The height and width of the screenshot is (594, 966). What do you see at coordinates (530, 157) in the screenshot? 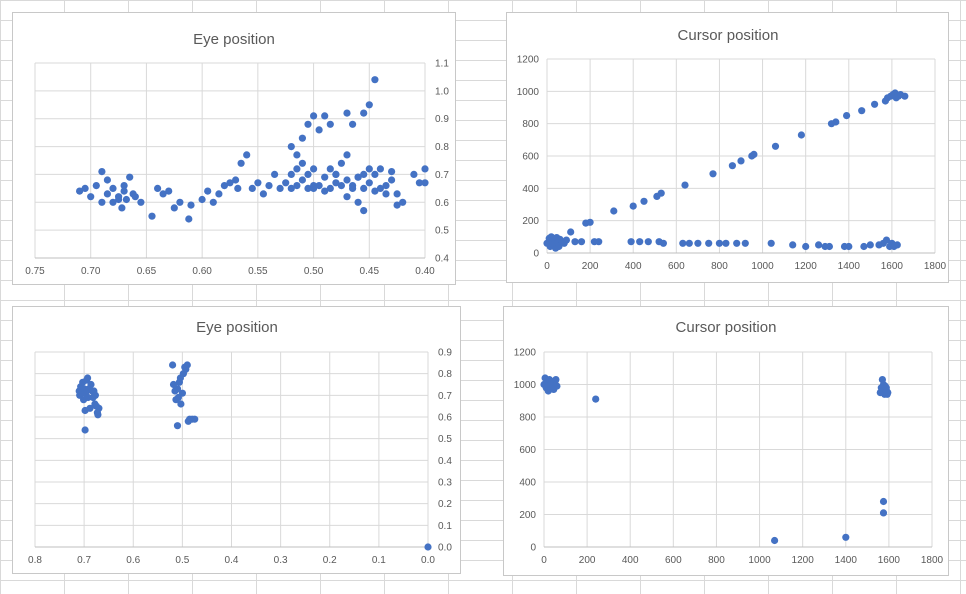
I see `y-tick-label: 600` at bounding box center [530, 157].